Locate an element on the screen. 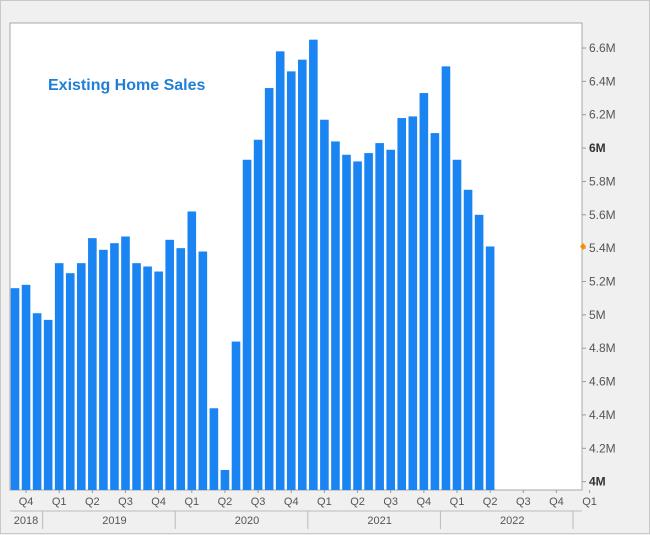 This screenshot has width=650, height=535. y-tick-label: 5.2M is located at coordinates (602, 282).